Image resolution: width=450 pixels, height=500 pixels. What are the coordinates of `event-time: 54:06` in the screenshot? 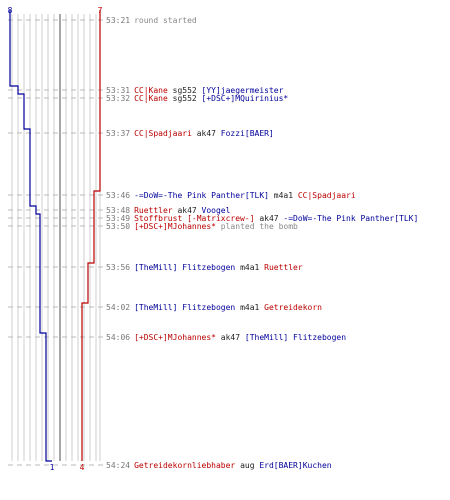 It's located at (118, 337).